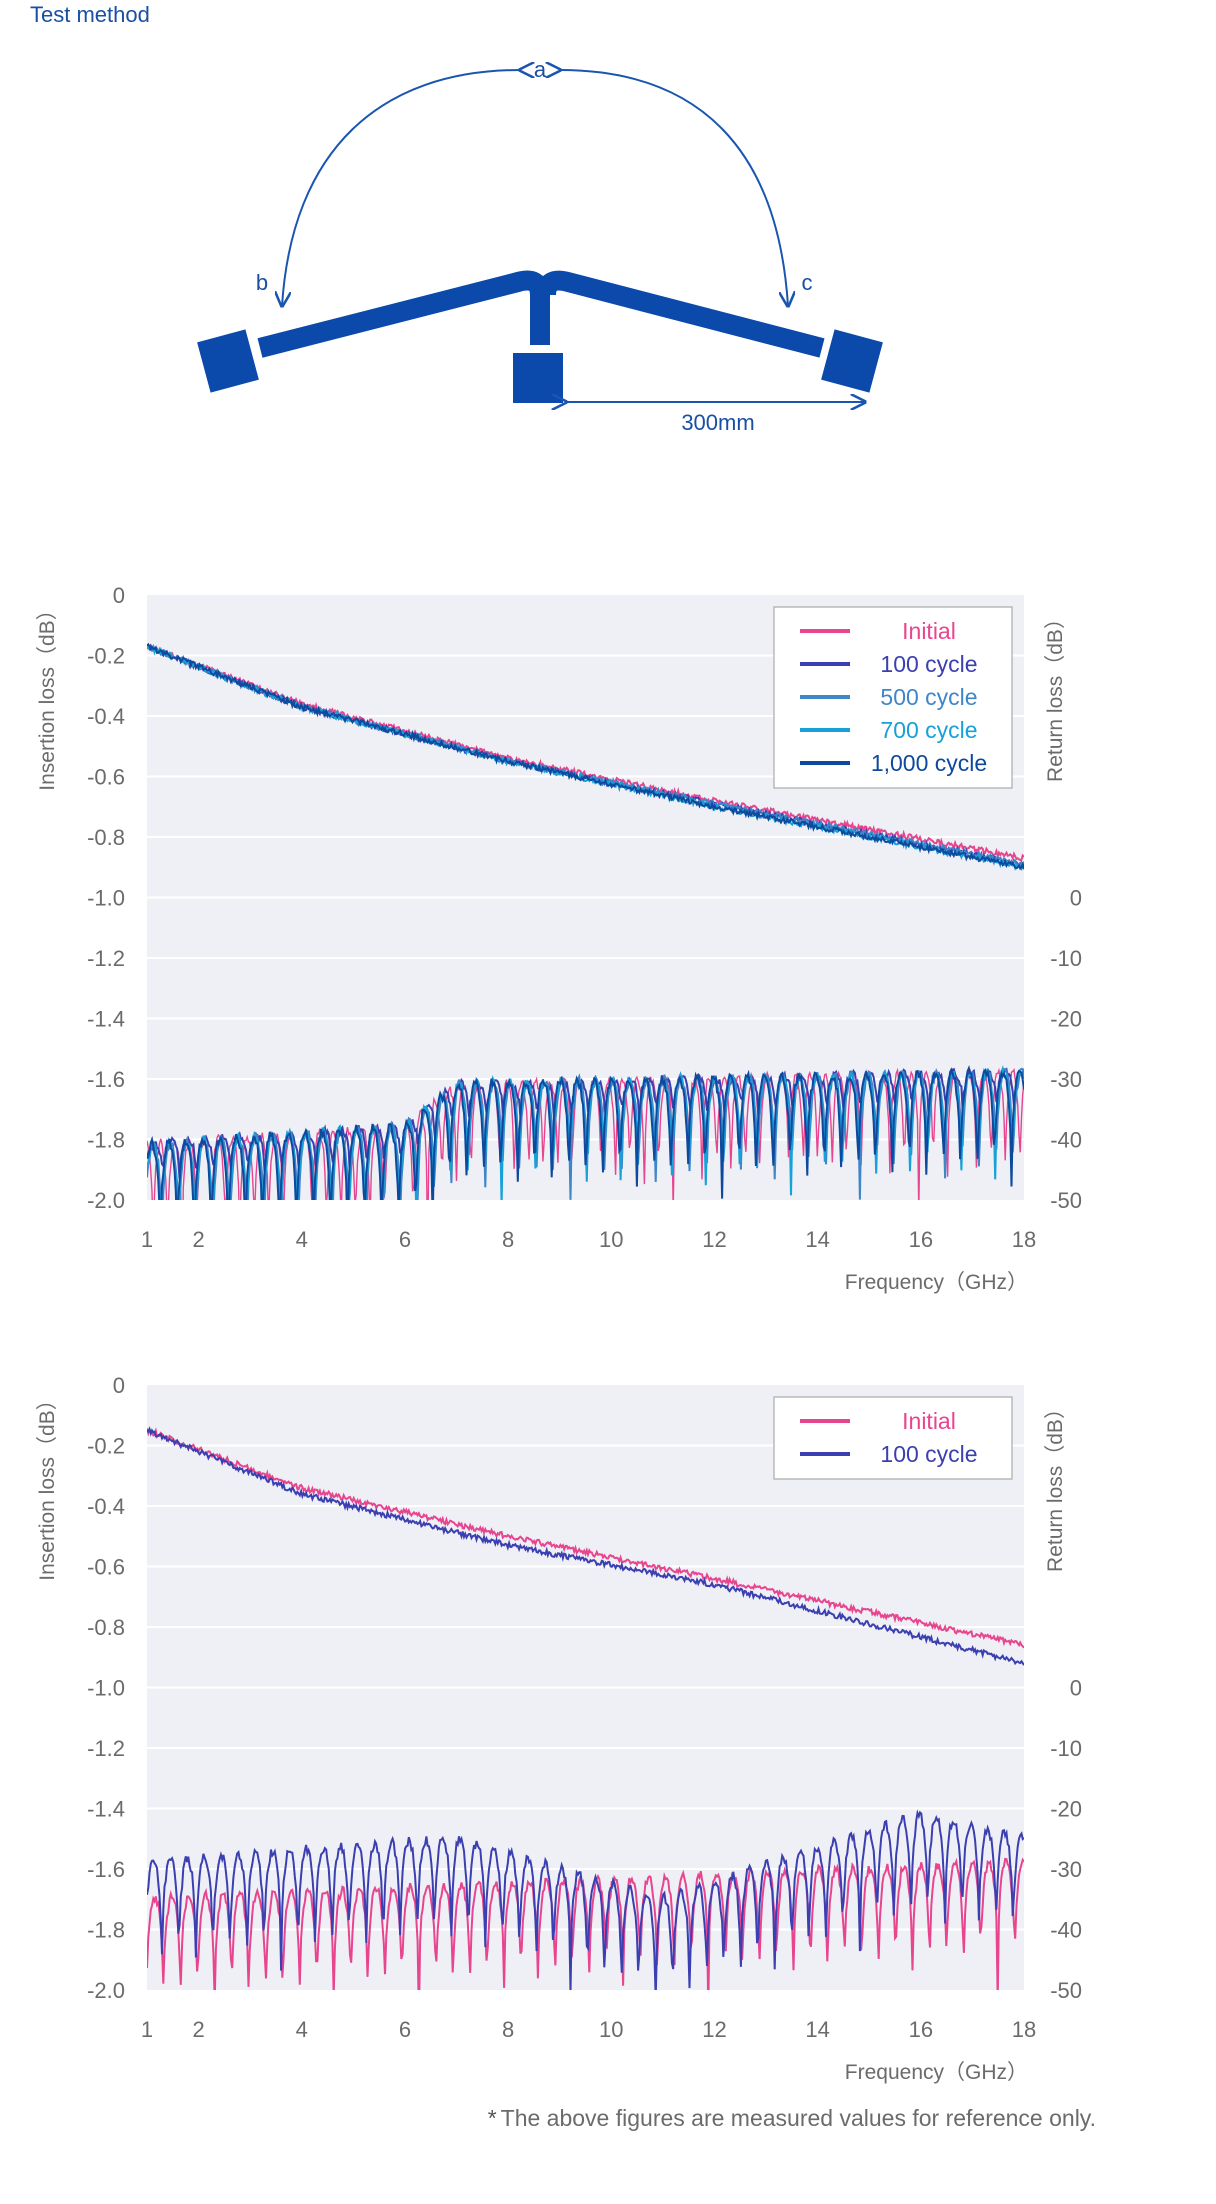 Image resolution: width=1216 pixels, height=2204 pixels. Describe the element at coordinates (928, 697) in the screenshot. I see `legend-label: 500 cycle` at that location.